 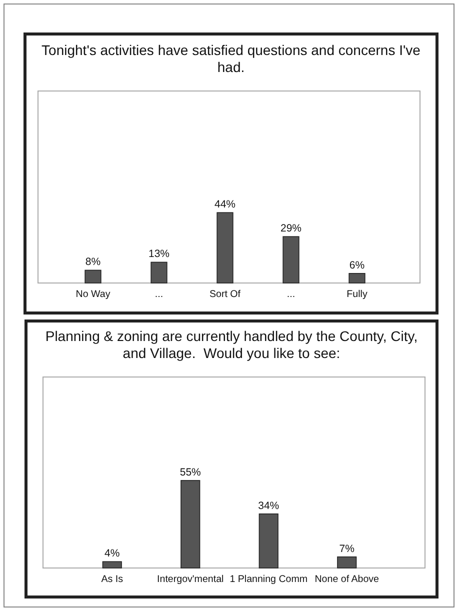 I want to click on data-label: 29%, so click(x=291, y=228).